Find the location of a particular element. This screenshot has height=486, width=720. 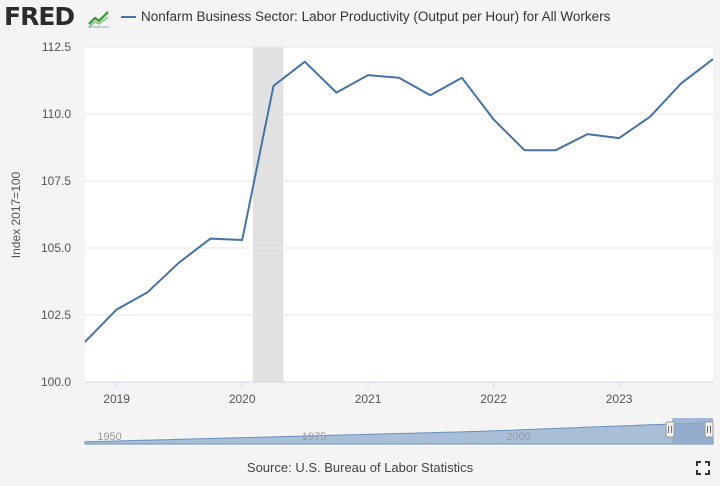

navigator-label: 1975 is located at coordinates (314, 437).